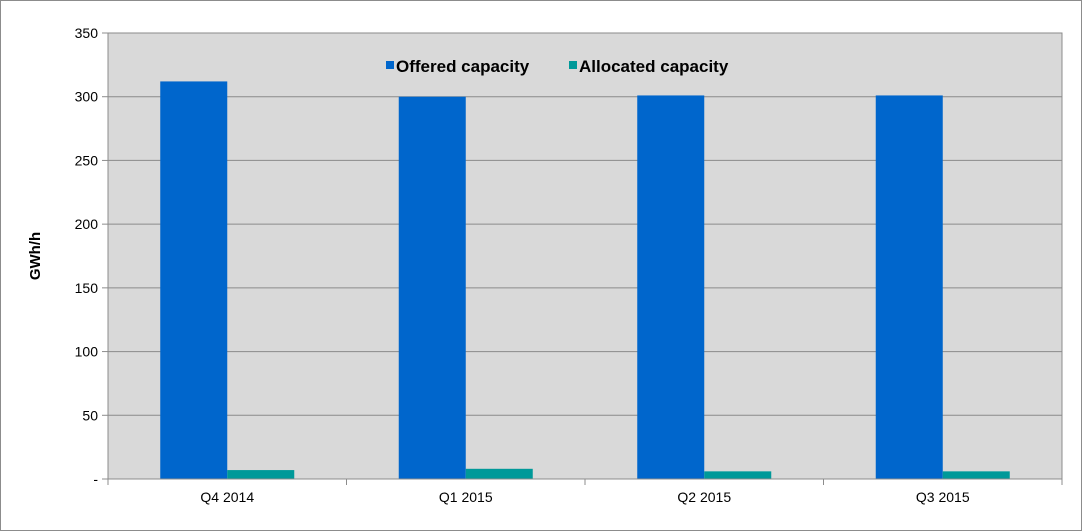  I want to click on y-axis-title: GWh/h, so click(35, 256).